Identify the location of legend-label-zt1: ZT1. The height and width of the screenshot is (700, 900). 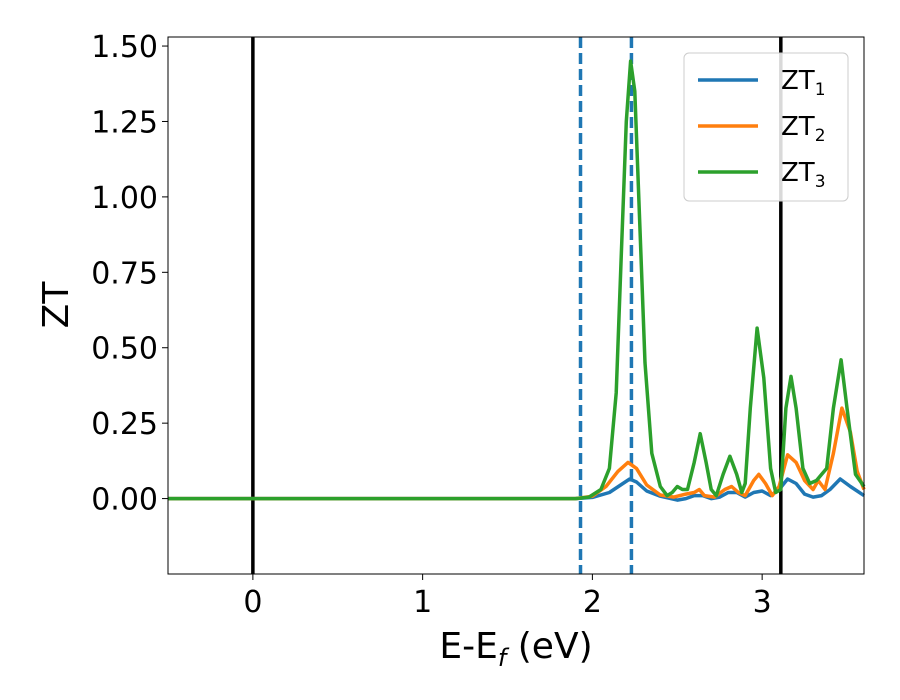
(803, 83).